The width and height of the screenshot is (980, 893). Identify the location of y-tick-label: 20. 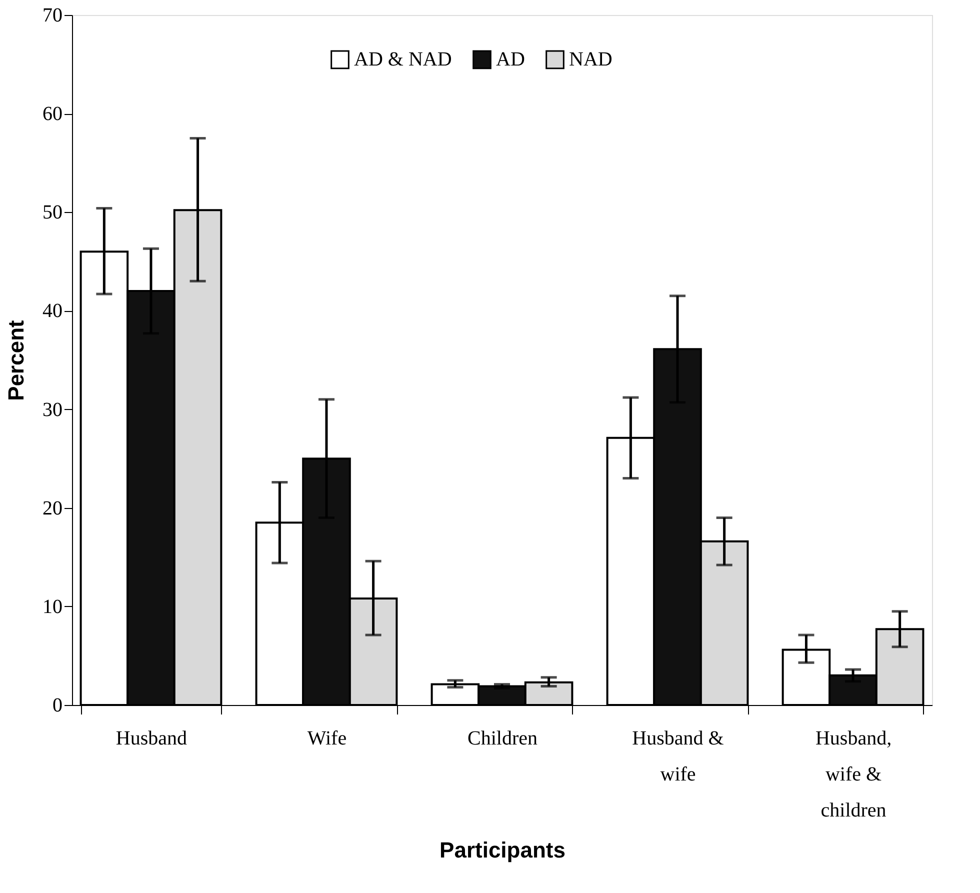
(52, 508).